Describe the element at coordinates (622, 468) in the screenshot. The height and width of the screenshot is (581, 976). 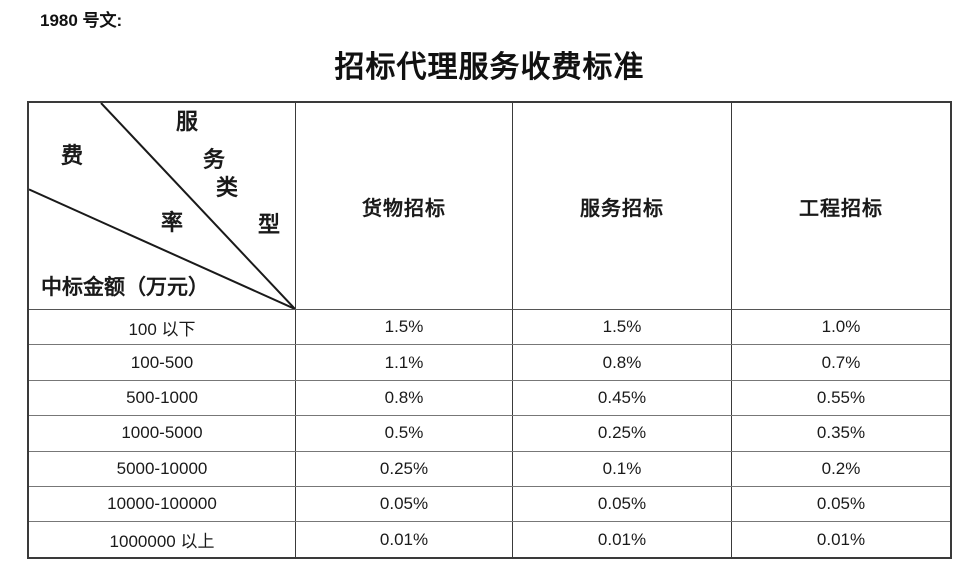
I see `rate-cell: 0.1%` at that location.